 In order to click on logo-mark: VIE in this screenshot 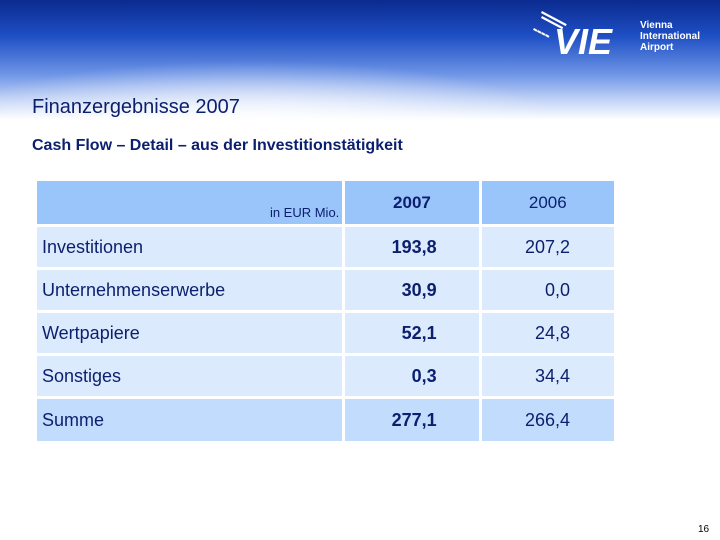, I will do `click(583, 40)`.